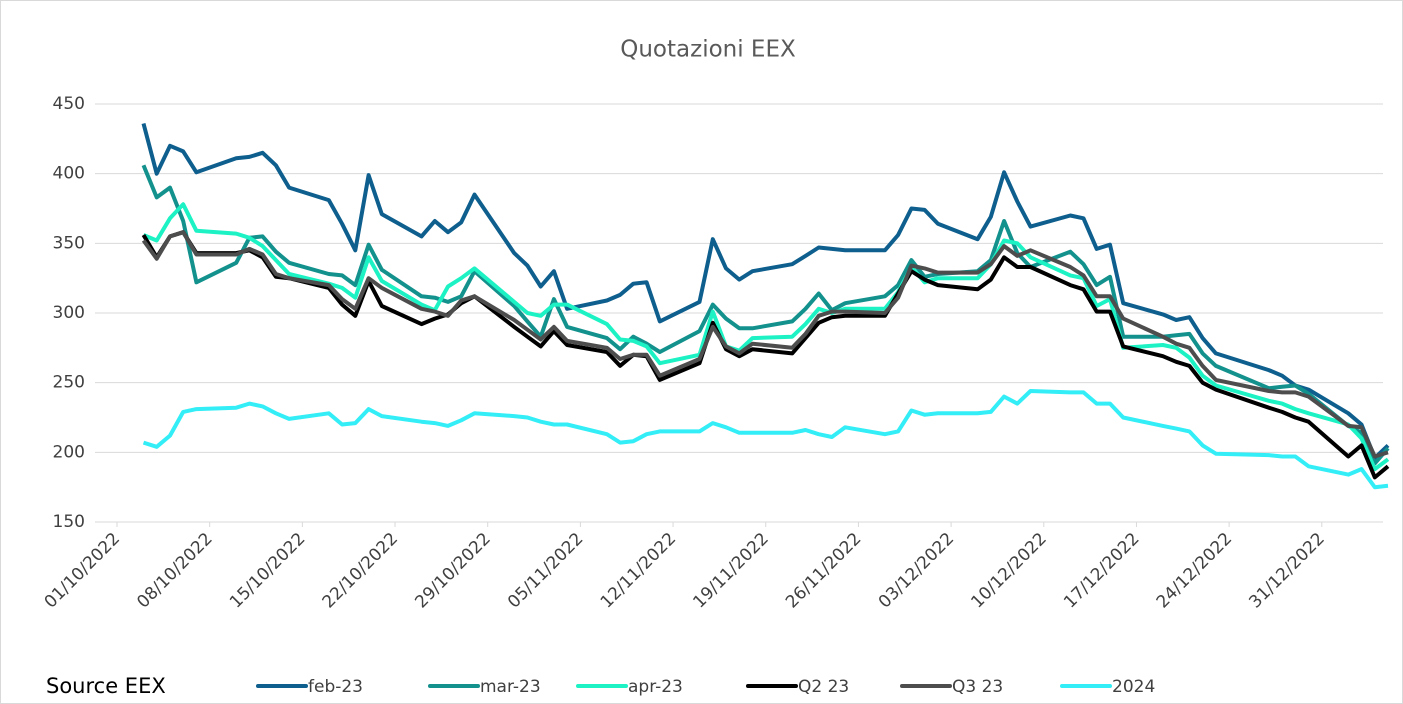 The width and height of the screenshot is (1403, 704). I want to click on legend-label: mar-23, so click(510, 687).